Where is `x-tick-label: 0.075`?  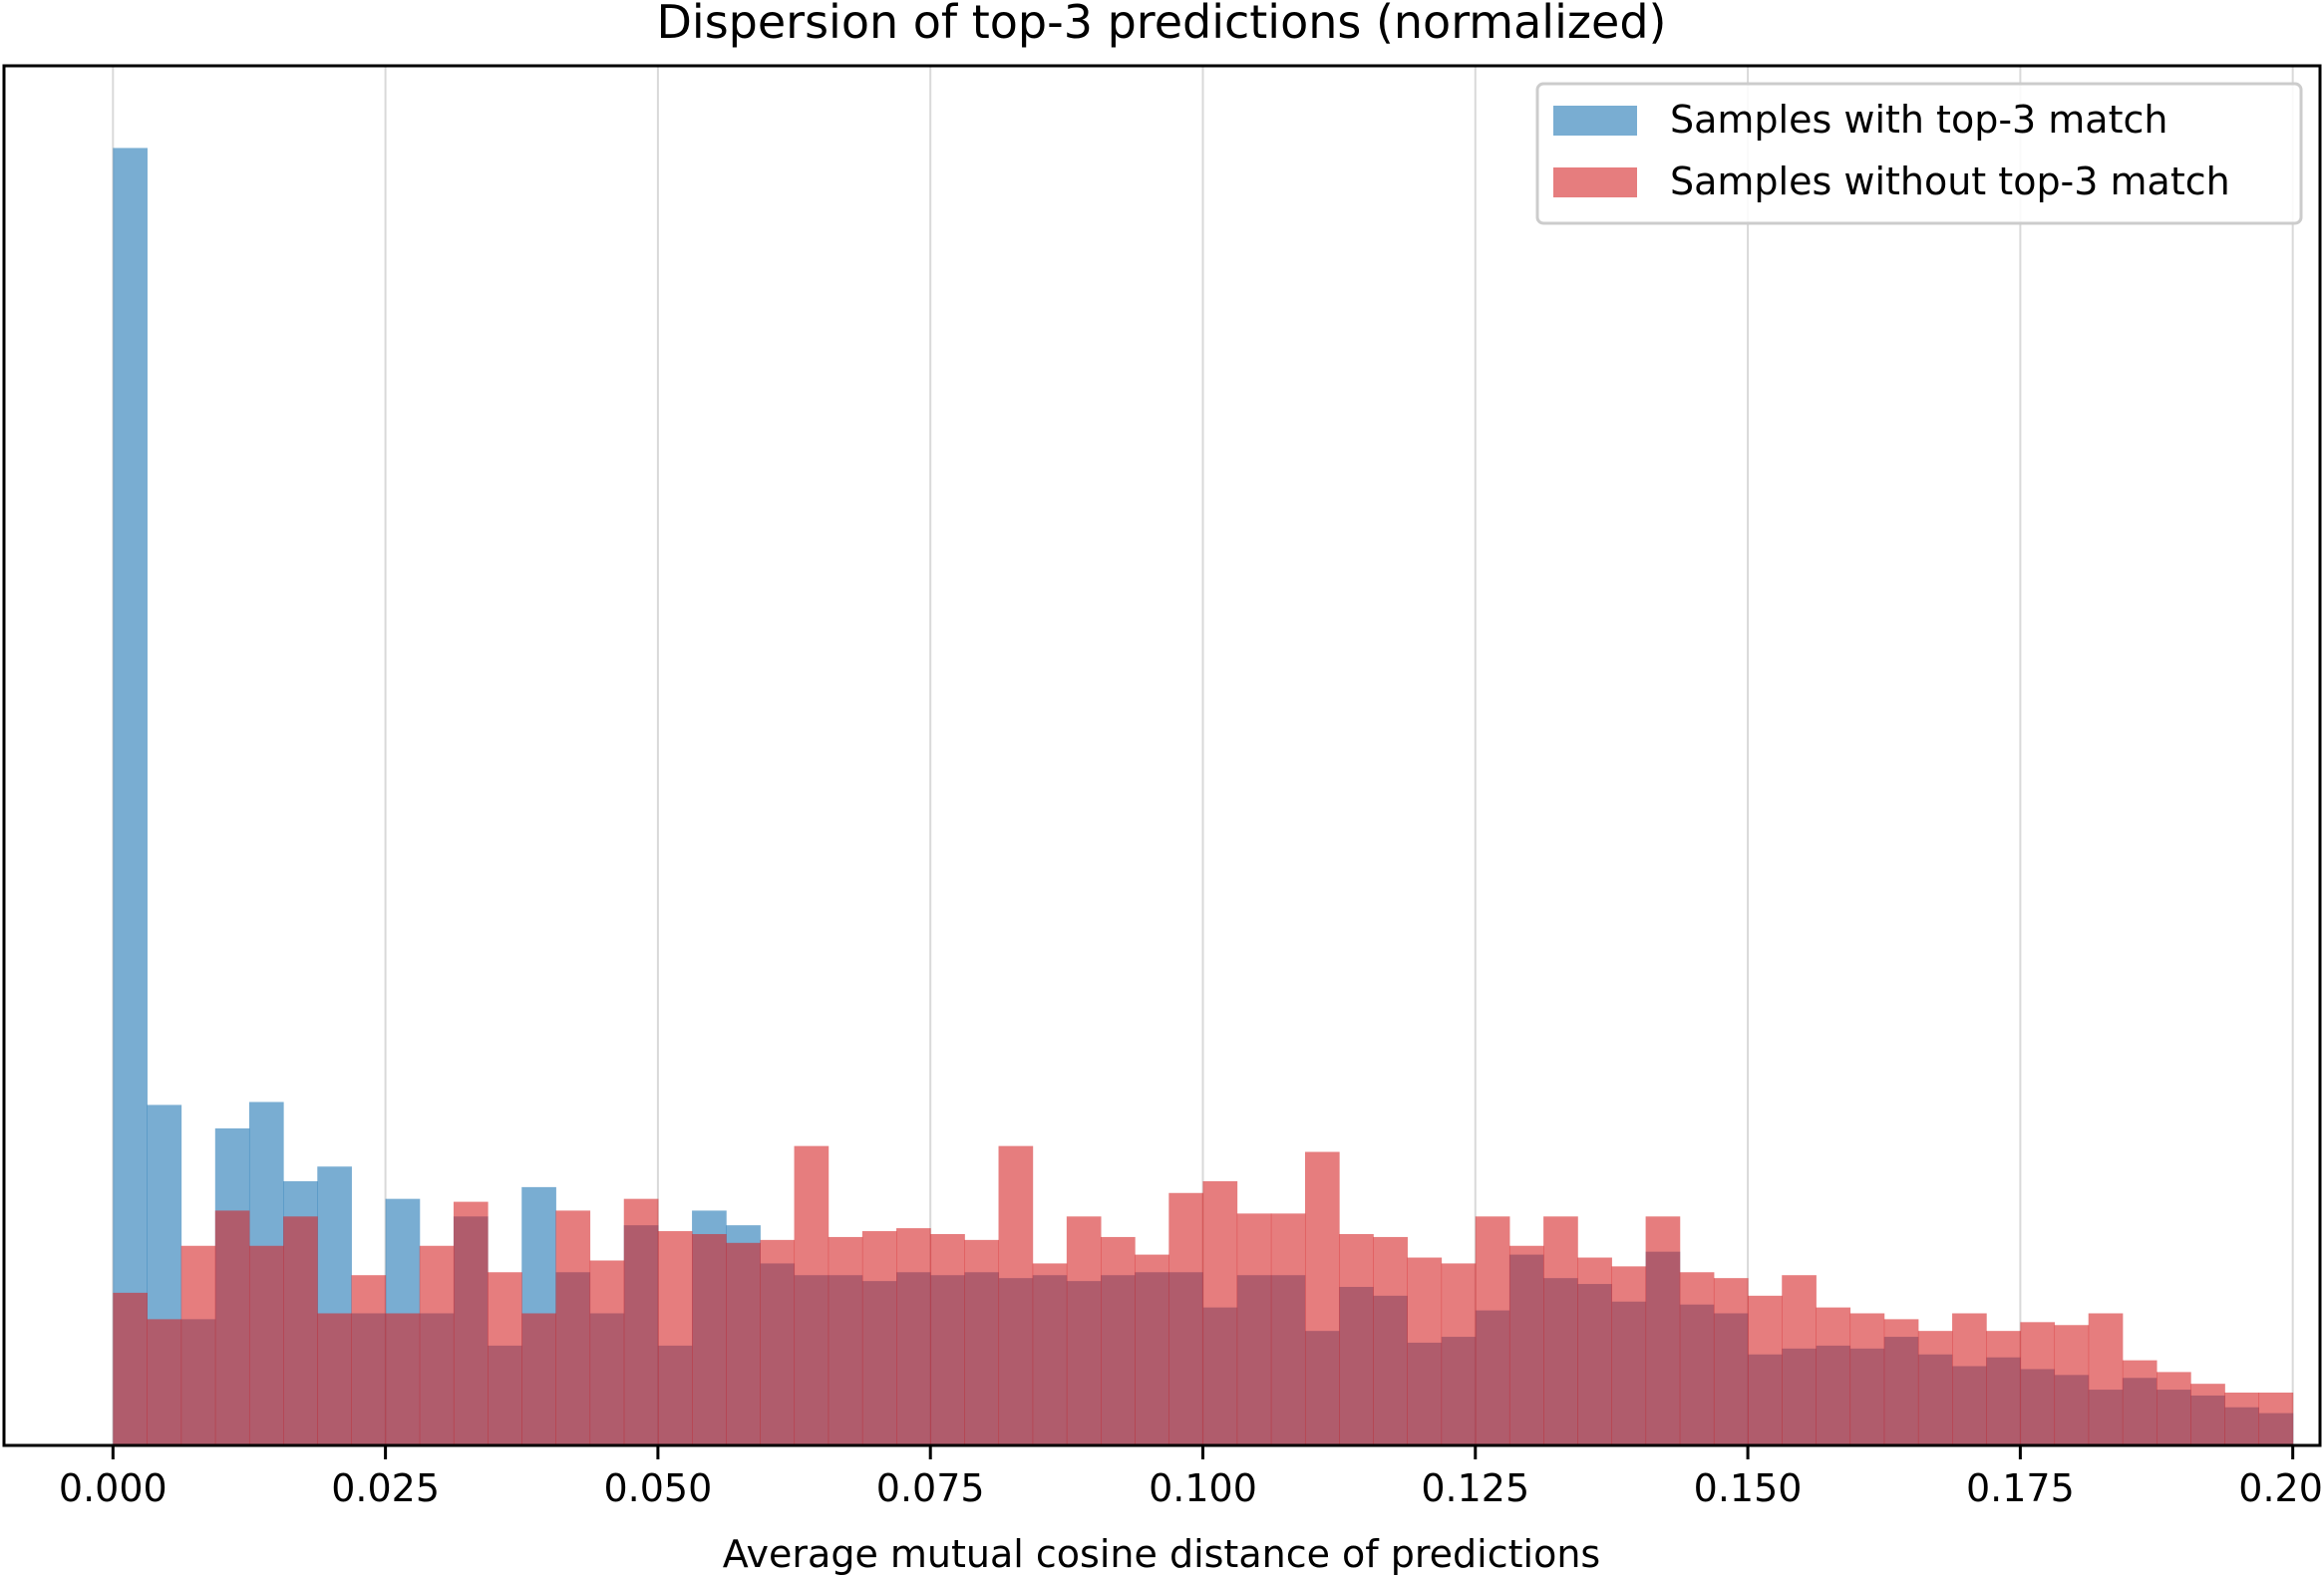
x-tick-label: 0.075 is located at coordinates (930, 1488).